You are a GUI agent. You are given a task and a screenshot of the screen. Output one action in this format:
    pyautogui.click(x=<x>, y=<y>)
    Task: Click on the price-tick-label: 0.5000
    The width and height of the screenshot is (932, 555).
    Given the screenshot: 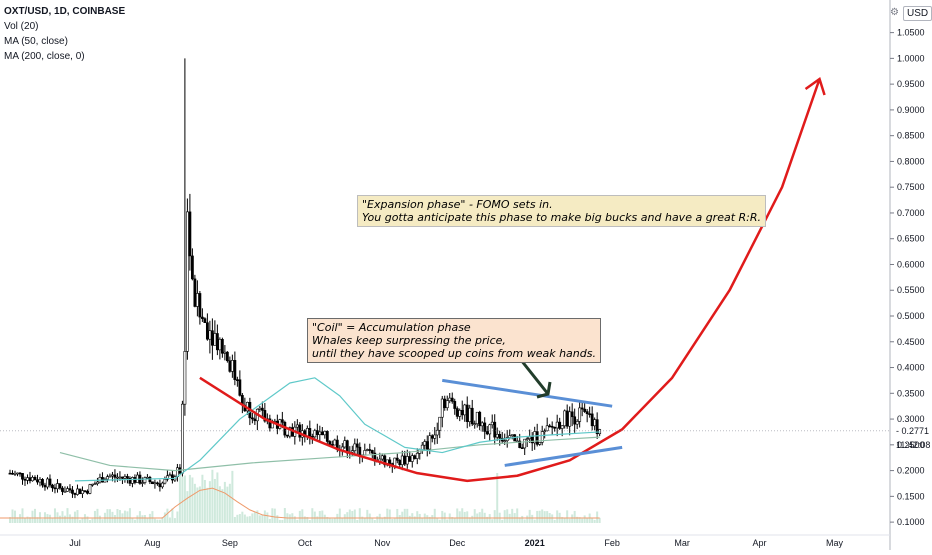 What is the action you would take?
    pyautogui.click(x=911, y=316)
    